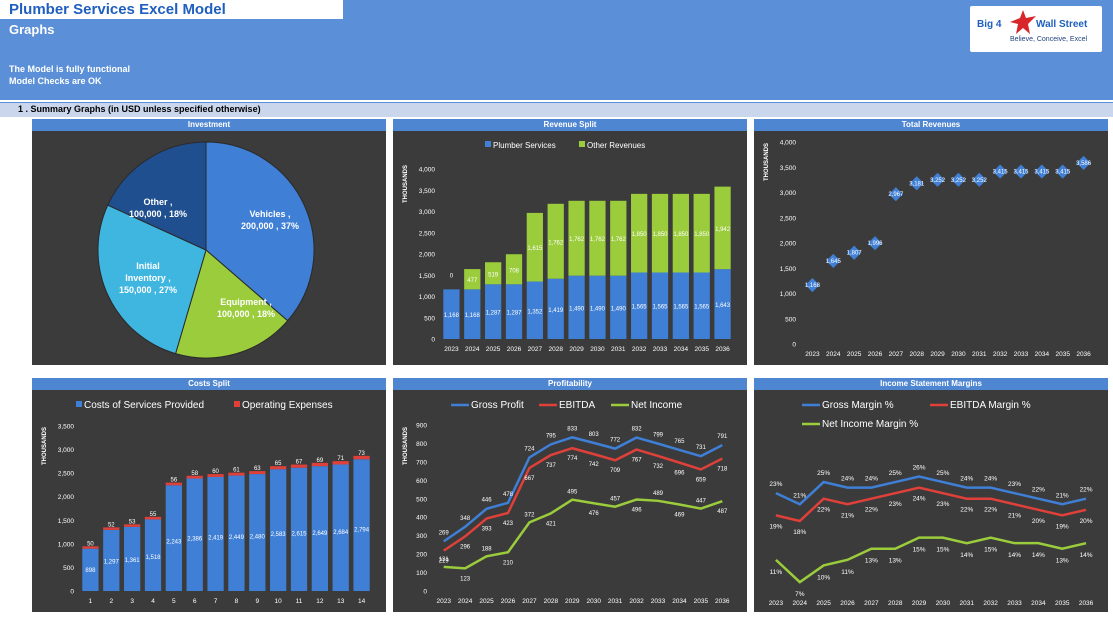 Image resolution: width=1113 pixels, height=623 pixels. I want to click on bar-data-label: 2,386, so click(195, 539).